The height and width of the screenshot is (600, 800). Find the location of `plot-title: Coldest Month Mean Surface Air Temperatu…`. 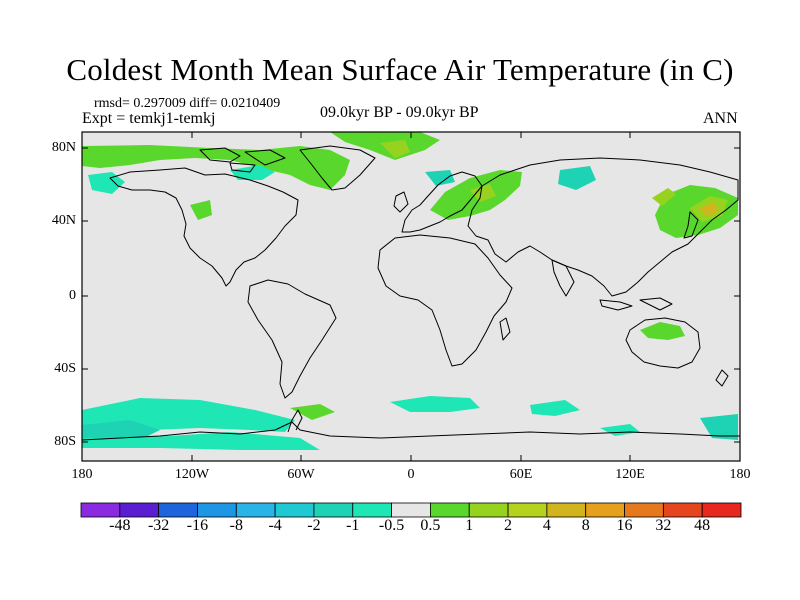

plot-title: Coldest Month Mean Surface Air Temperatu… is located at coordinates (400, 69).